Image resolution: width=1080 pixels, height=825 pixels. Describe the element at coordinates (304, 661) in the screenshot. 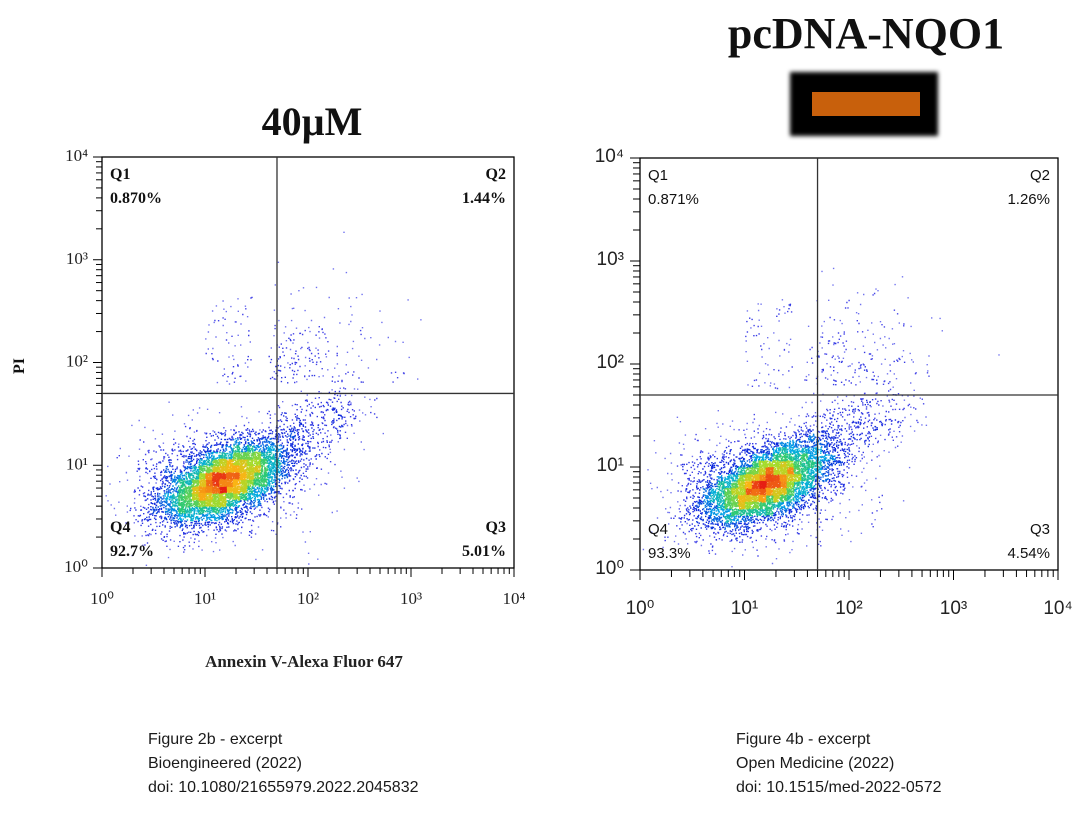

I see `left-x-axis-label: Annexin V-Alexa Fluor 647` at that location.